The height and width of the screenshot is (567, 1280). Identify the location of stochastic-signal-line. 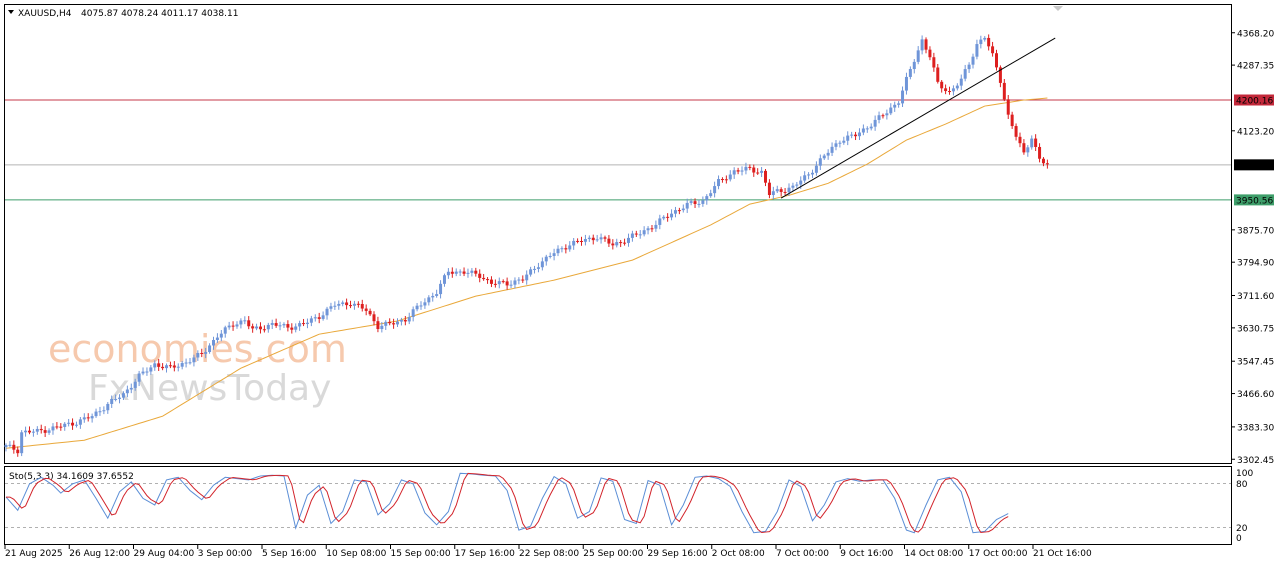
(507, 503).